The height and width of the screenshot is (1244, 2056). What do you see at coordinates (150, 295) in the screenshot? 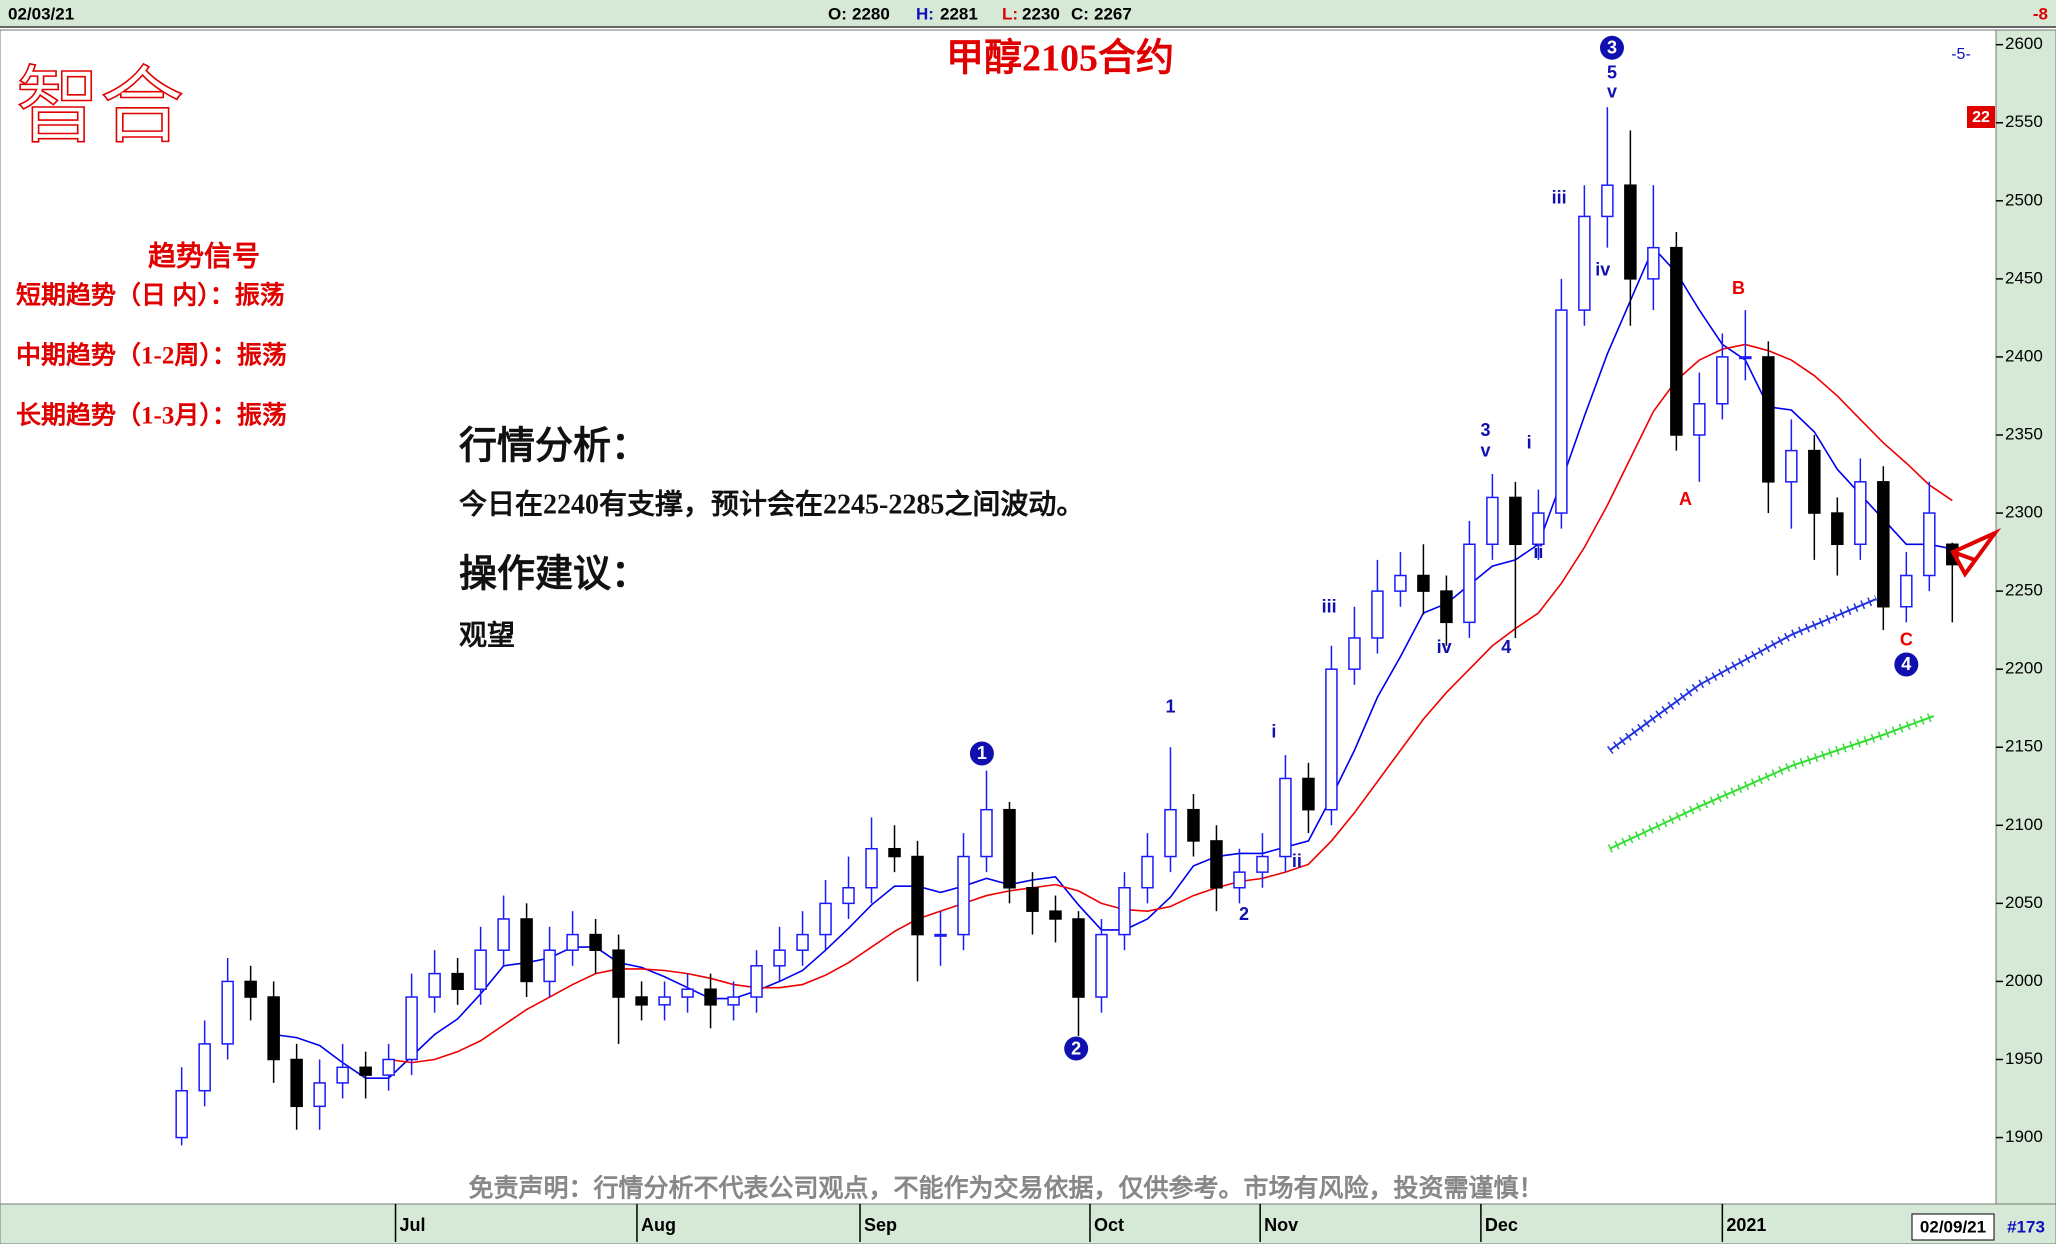
I see `signal-line: 短期趋势（日 内）：振荡` at bounding box center [150, 295].